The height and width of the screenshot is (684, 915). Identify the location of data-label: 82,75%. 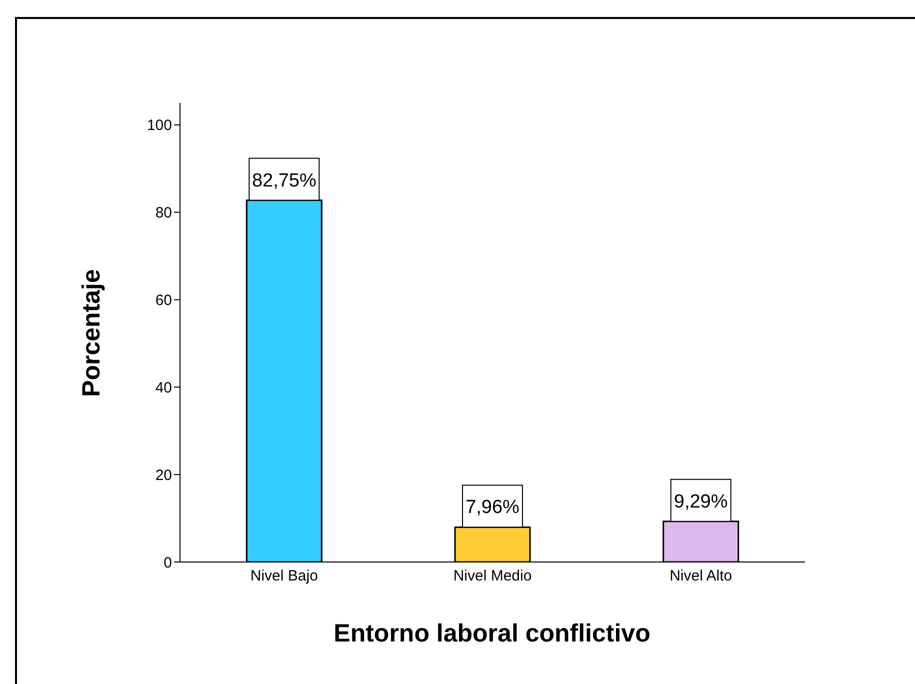
(284, 181).